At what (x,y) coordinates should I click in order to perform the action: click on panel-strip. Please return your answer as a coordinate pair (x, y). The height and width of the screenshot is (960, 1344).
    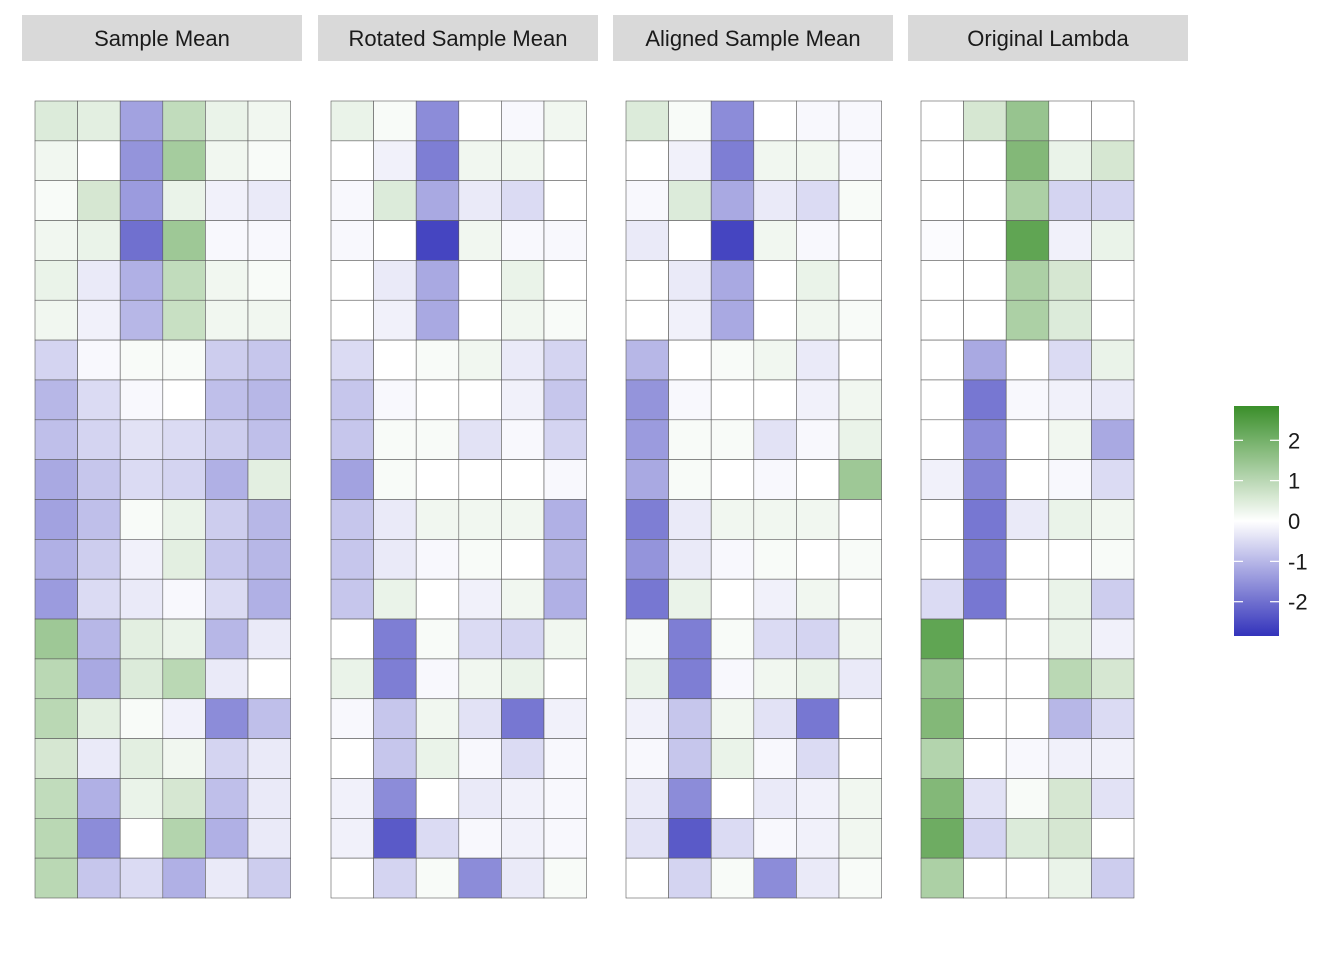
    Looking at the image, I should click on (458, 38).